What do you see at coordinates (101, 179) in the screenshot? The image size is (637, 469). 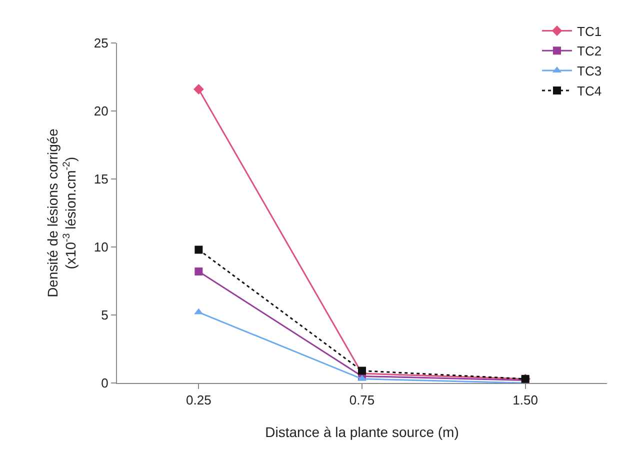 I see `y-tick-label: 15` at bounding box center [101, 179].